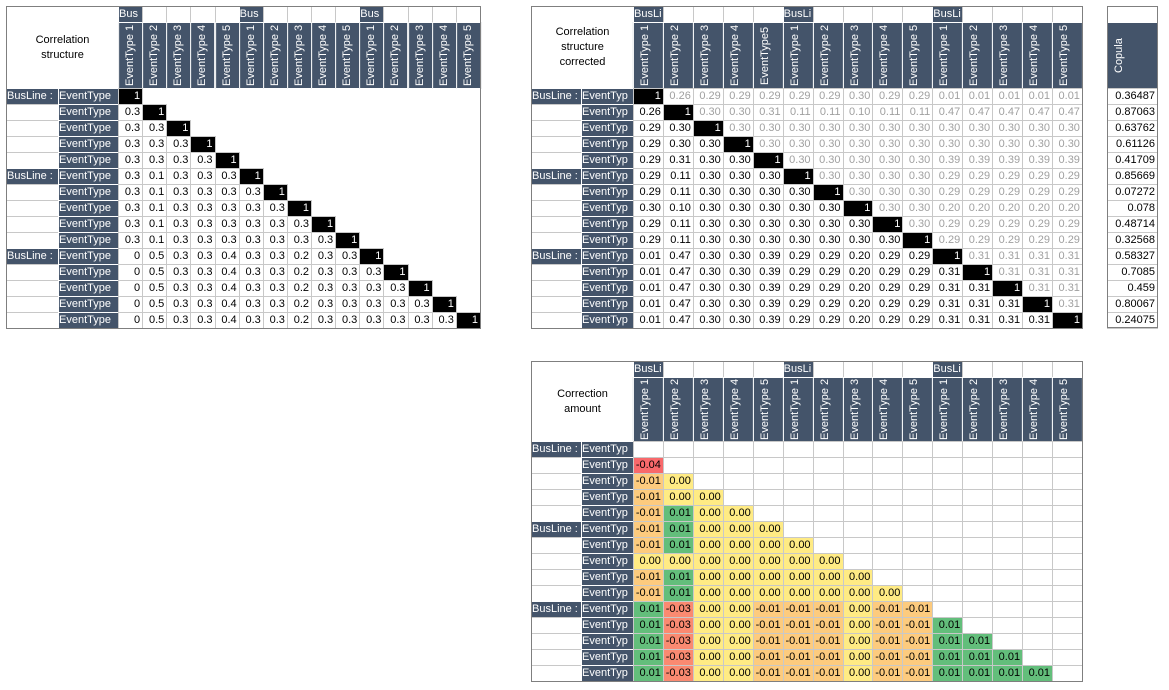  I want to click on title-text: Correlation structure corrected, so click(582, 47).